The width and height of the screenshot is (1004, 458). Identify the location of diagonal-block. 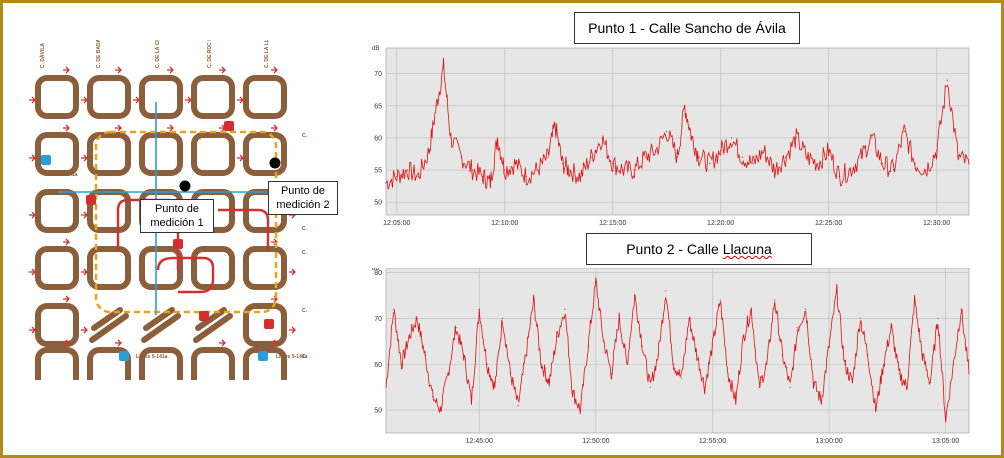
(213, 328).